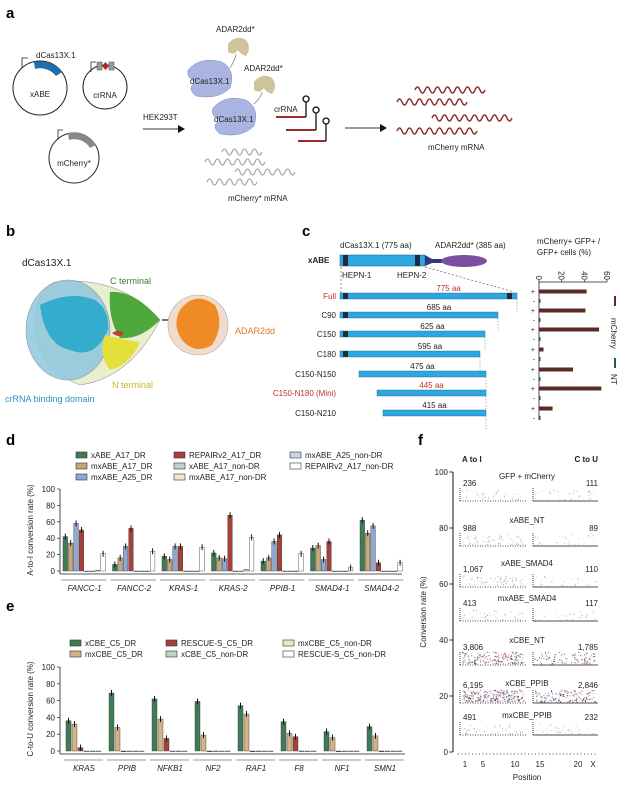  Describe the element at coordinates (53, 571) in the screenshot. I see `y-tick-label: 0` at that location.